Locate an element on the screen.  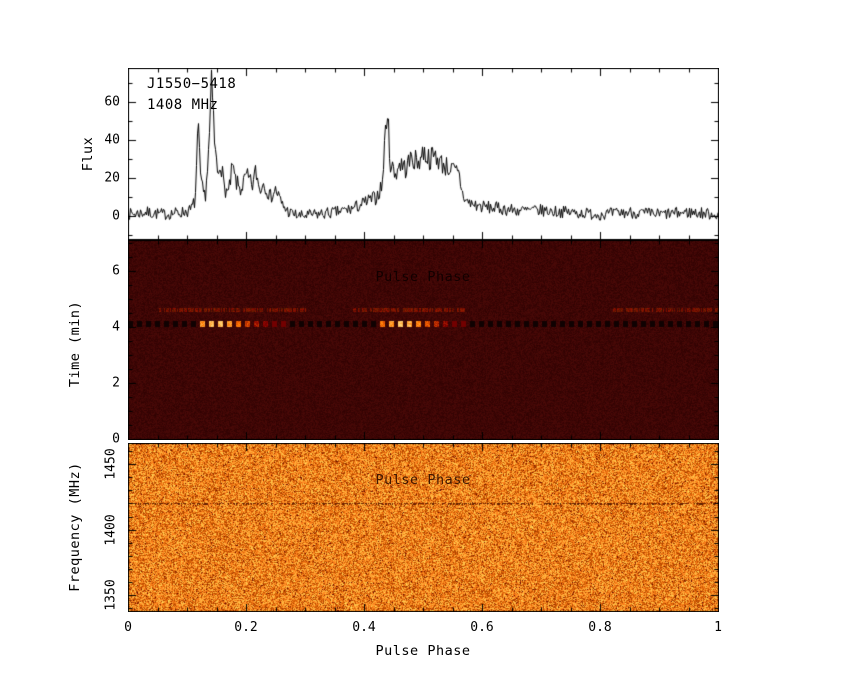
tick-label: 1350 is located at coordinates (111, 595).